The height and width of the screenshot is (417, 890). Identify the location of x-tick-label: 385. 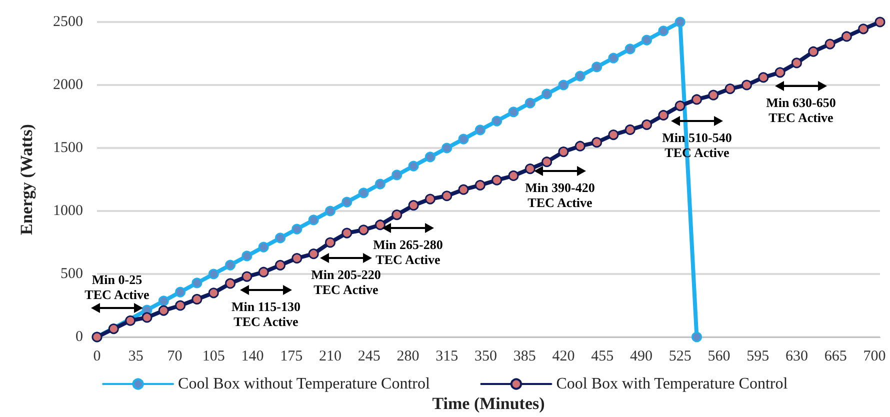
(524, 356).